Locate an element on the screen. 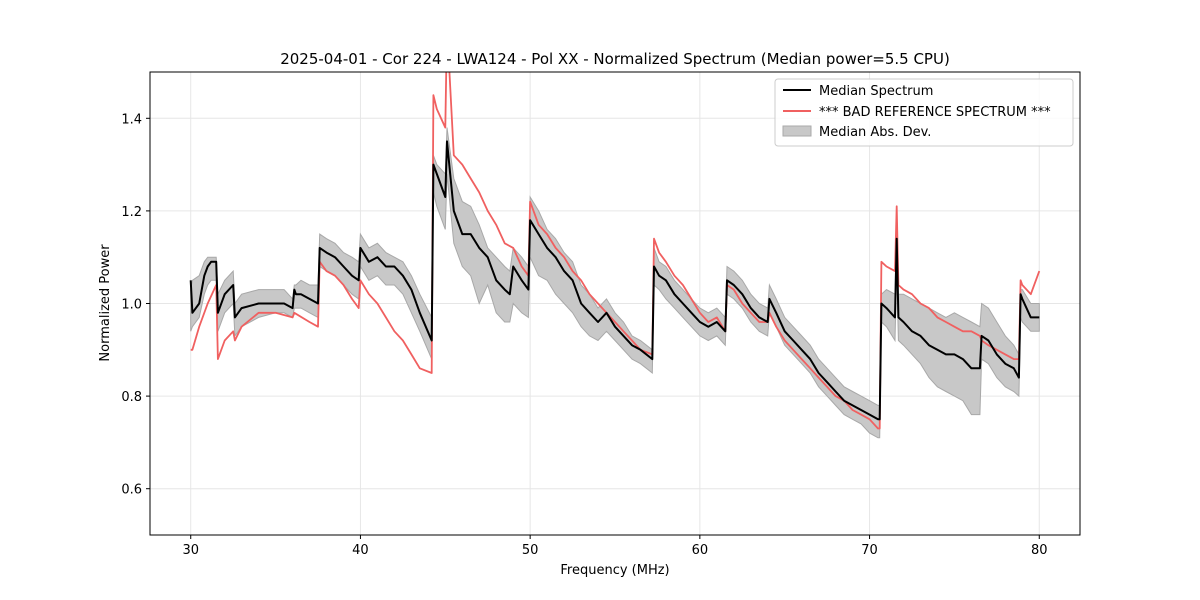  y-tick-label-1: 0.8 is located at coordinates (131, 397).